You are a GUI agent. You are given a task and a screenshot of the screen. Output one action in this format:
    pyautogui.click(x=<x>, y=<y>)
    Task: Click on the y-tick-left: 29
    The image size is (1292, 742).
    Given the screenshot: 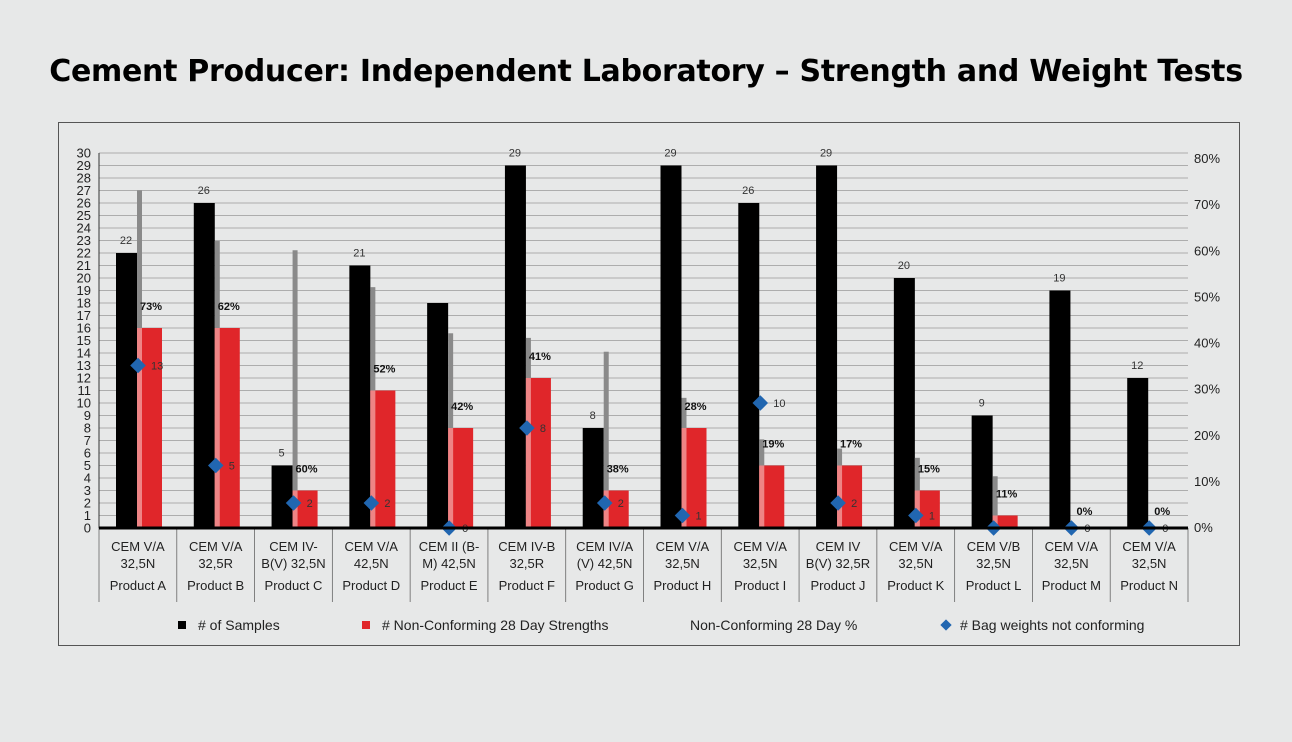 What is the action you would take?
    pyautogui.click(x=84, y=165)
    